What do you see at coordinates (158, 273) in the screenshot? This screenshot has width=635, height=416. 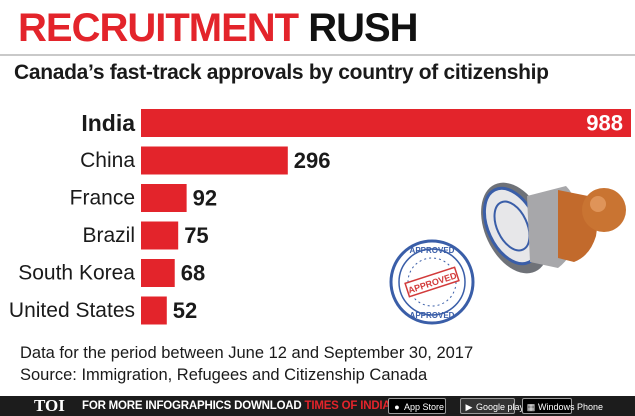 I see `bar-south-korea` at bounding box center [158, 273].